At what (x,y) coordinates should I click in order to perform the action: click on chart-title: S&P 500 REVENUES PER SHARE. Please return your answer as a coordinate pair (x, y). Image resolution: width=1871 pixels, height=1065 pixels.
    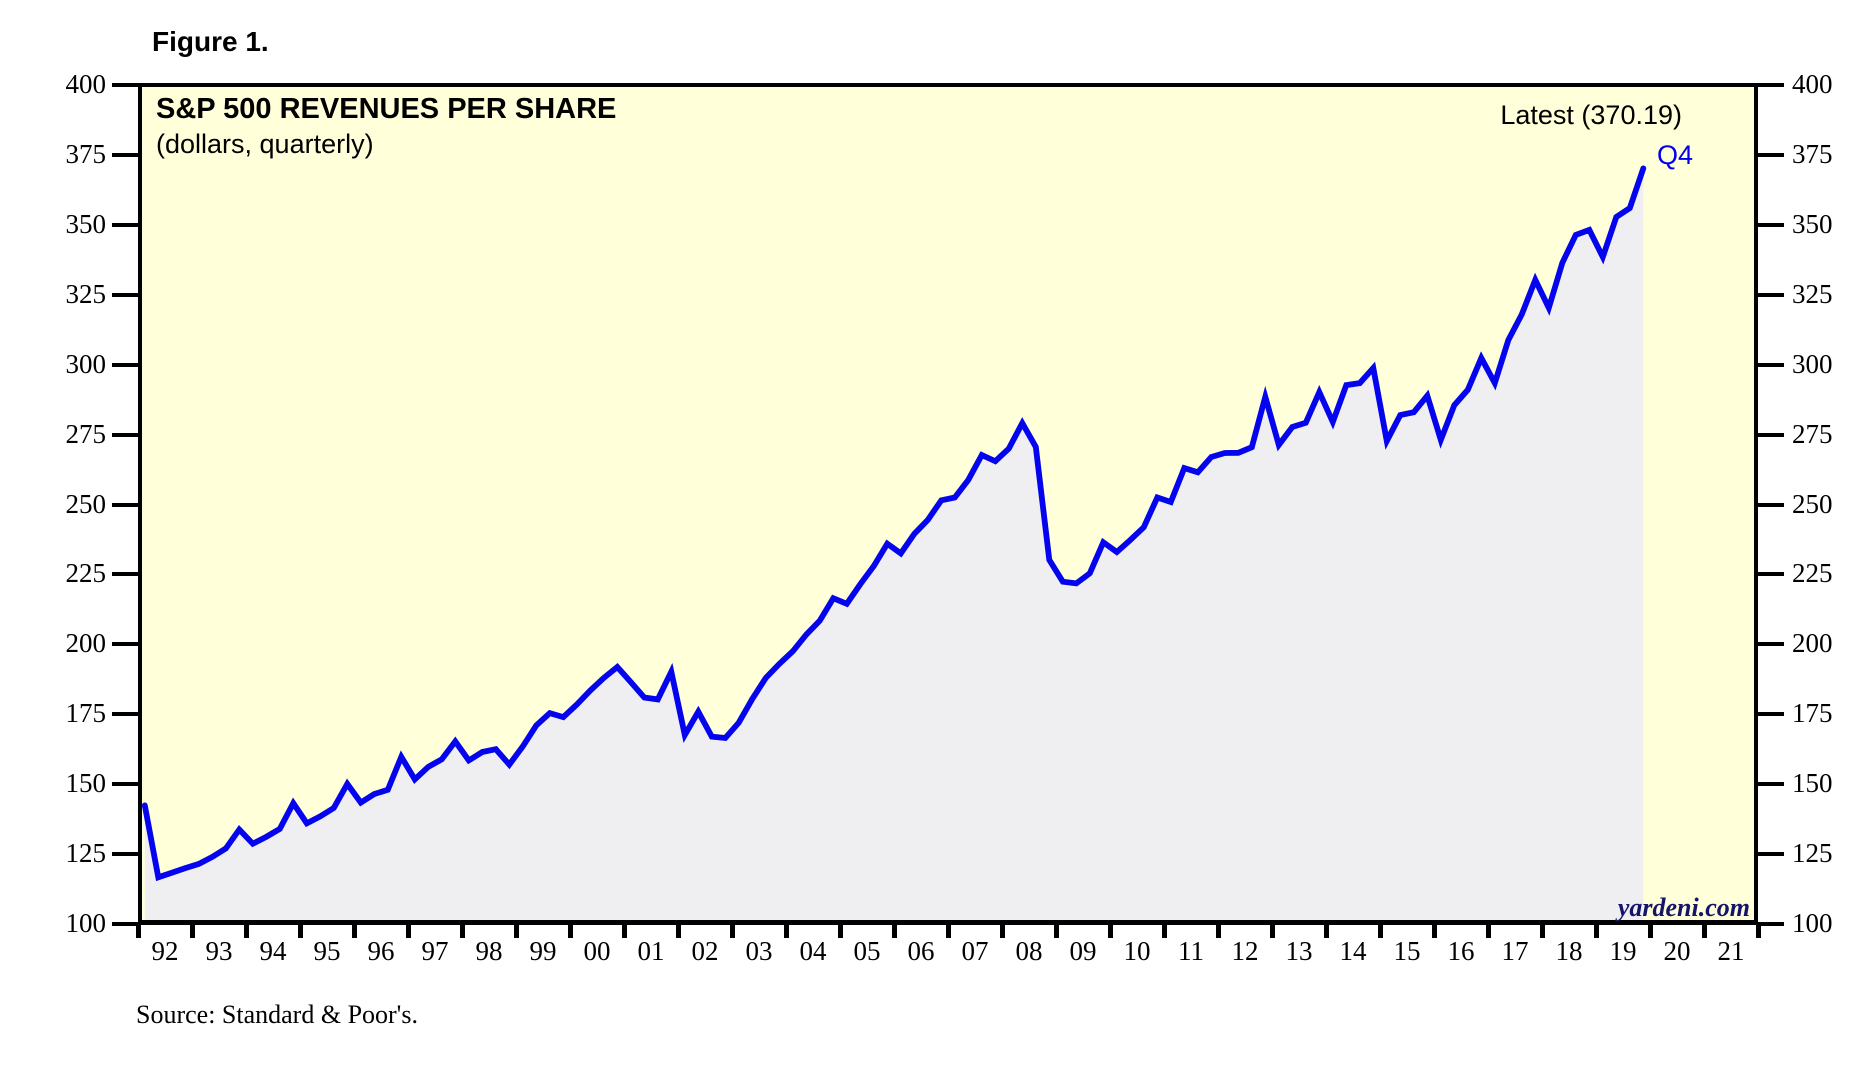
    Looking at the image, I should click on (386, 109).